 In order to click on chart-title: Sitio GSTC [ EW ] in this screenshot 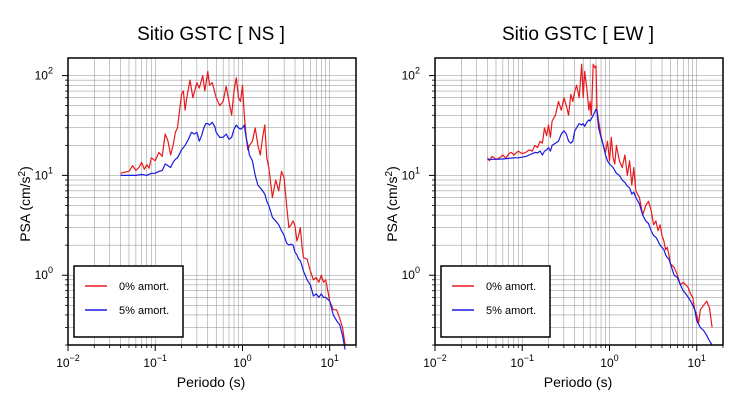, I will do `click(578, 34)`.